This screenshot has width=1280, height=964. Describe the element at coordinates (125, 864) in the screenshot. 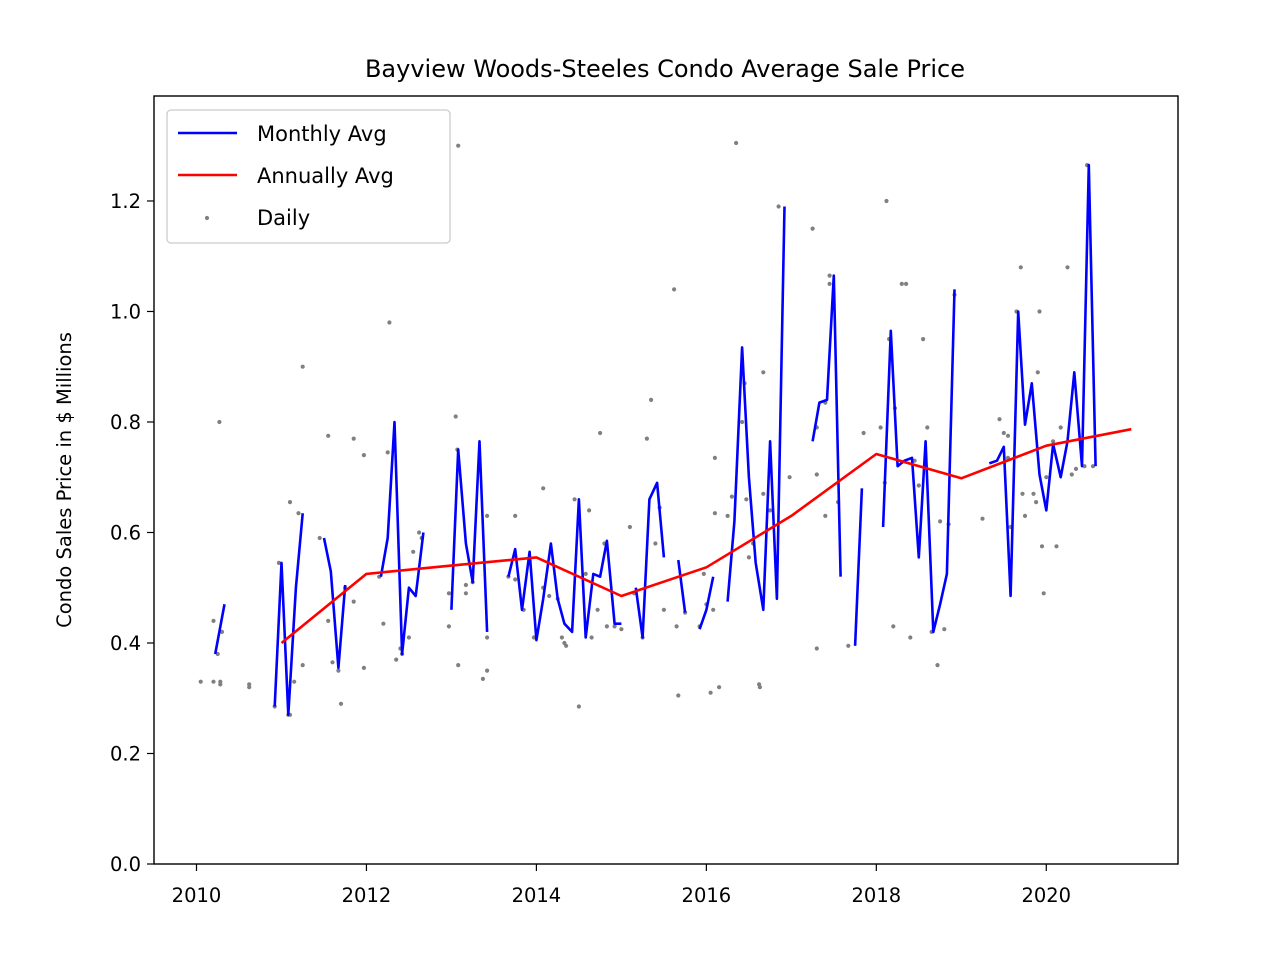

I see `y-tick-label: 0.0` at that location.